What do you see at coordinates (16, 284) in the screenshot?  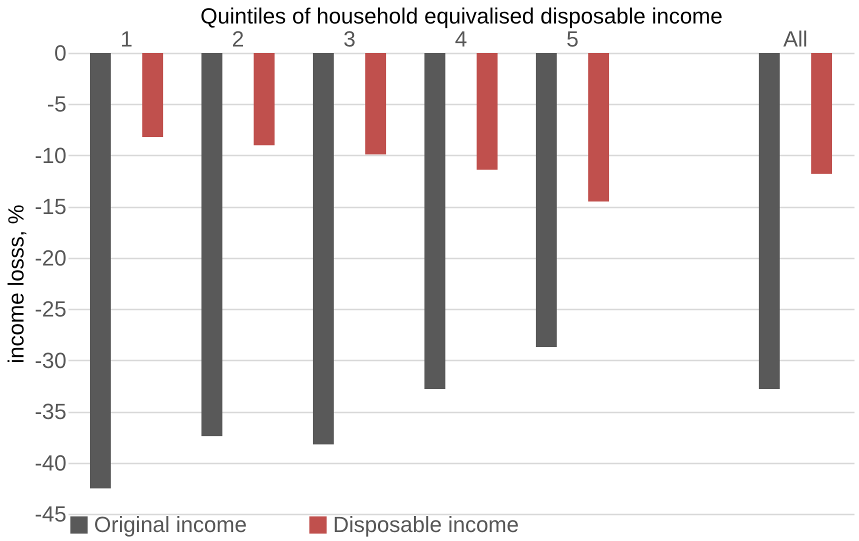 I see `y-axis-title: income losss, %` at bounding box center [16, 284].